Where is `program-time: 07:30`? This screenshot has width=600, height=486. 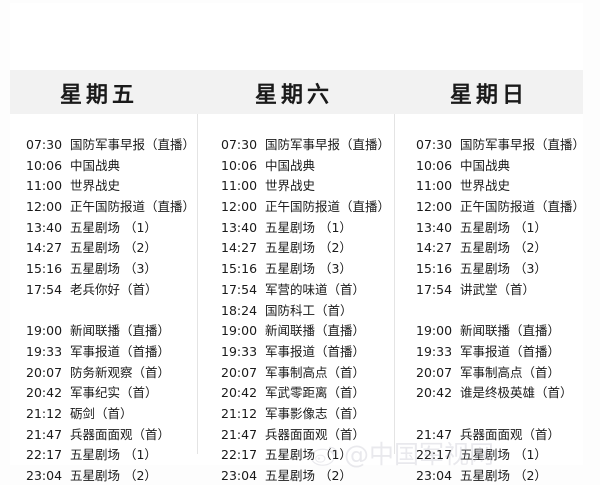
program-time: 07:30 is located at coordinates (44, 144).